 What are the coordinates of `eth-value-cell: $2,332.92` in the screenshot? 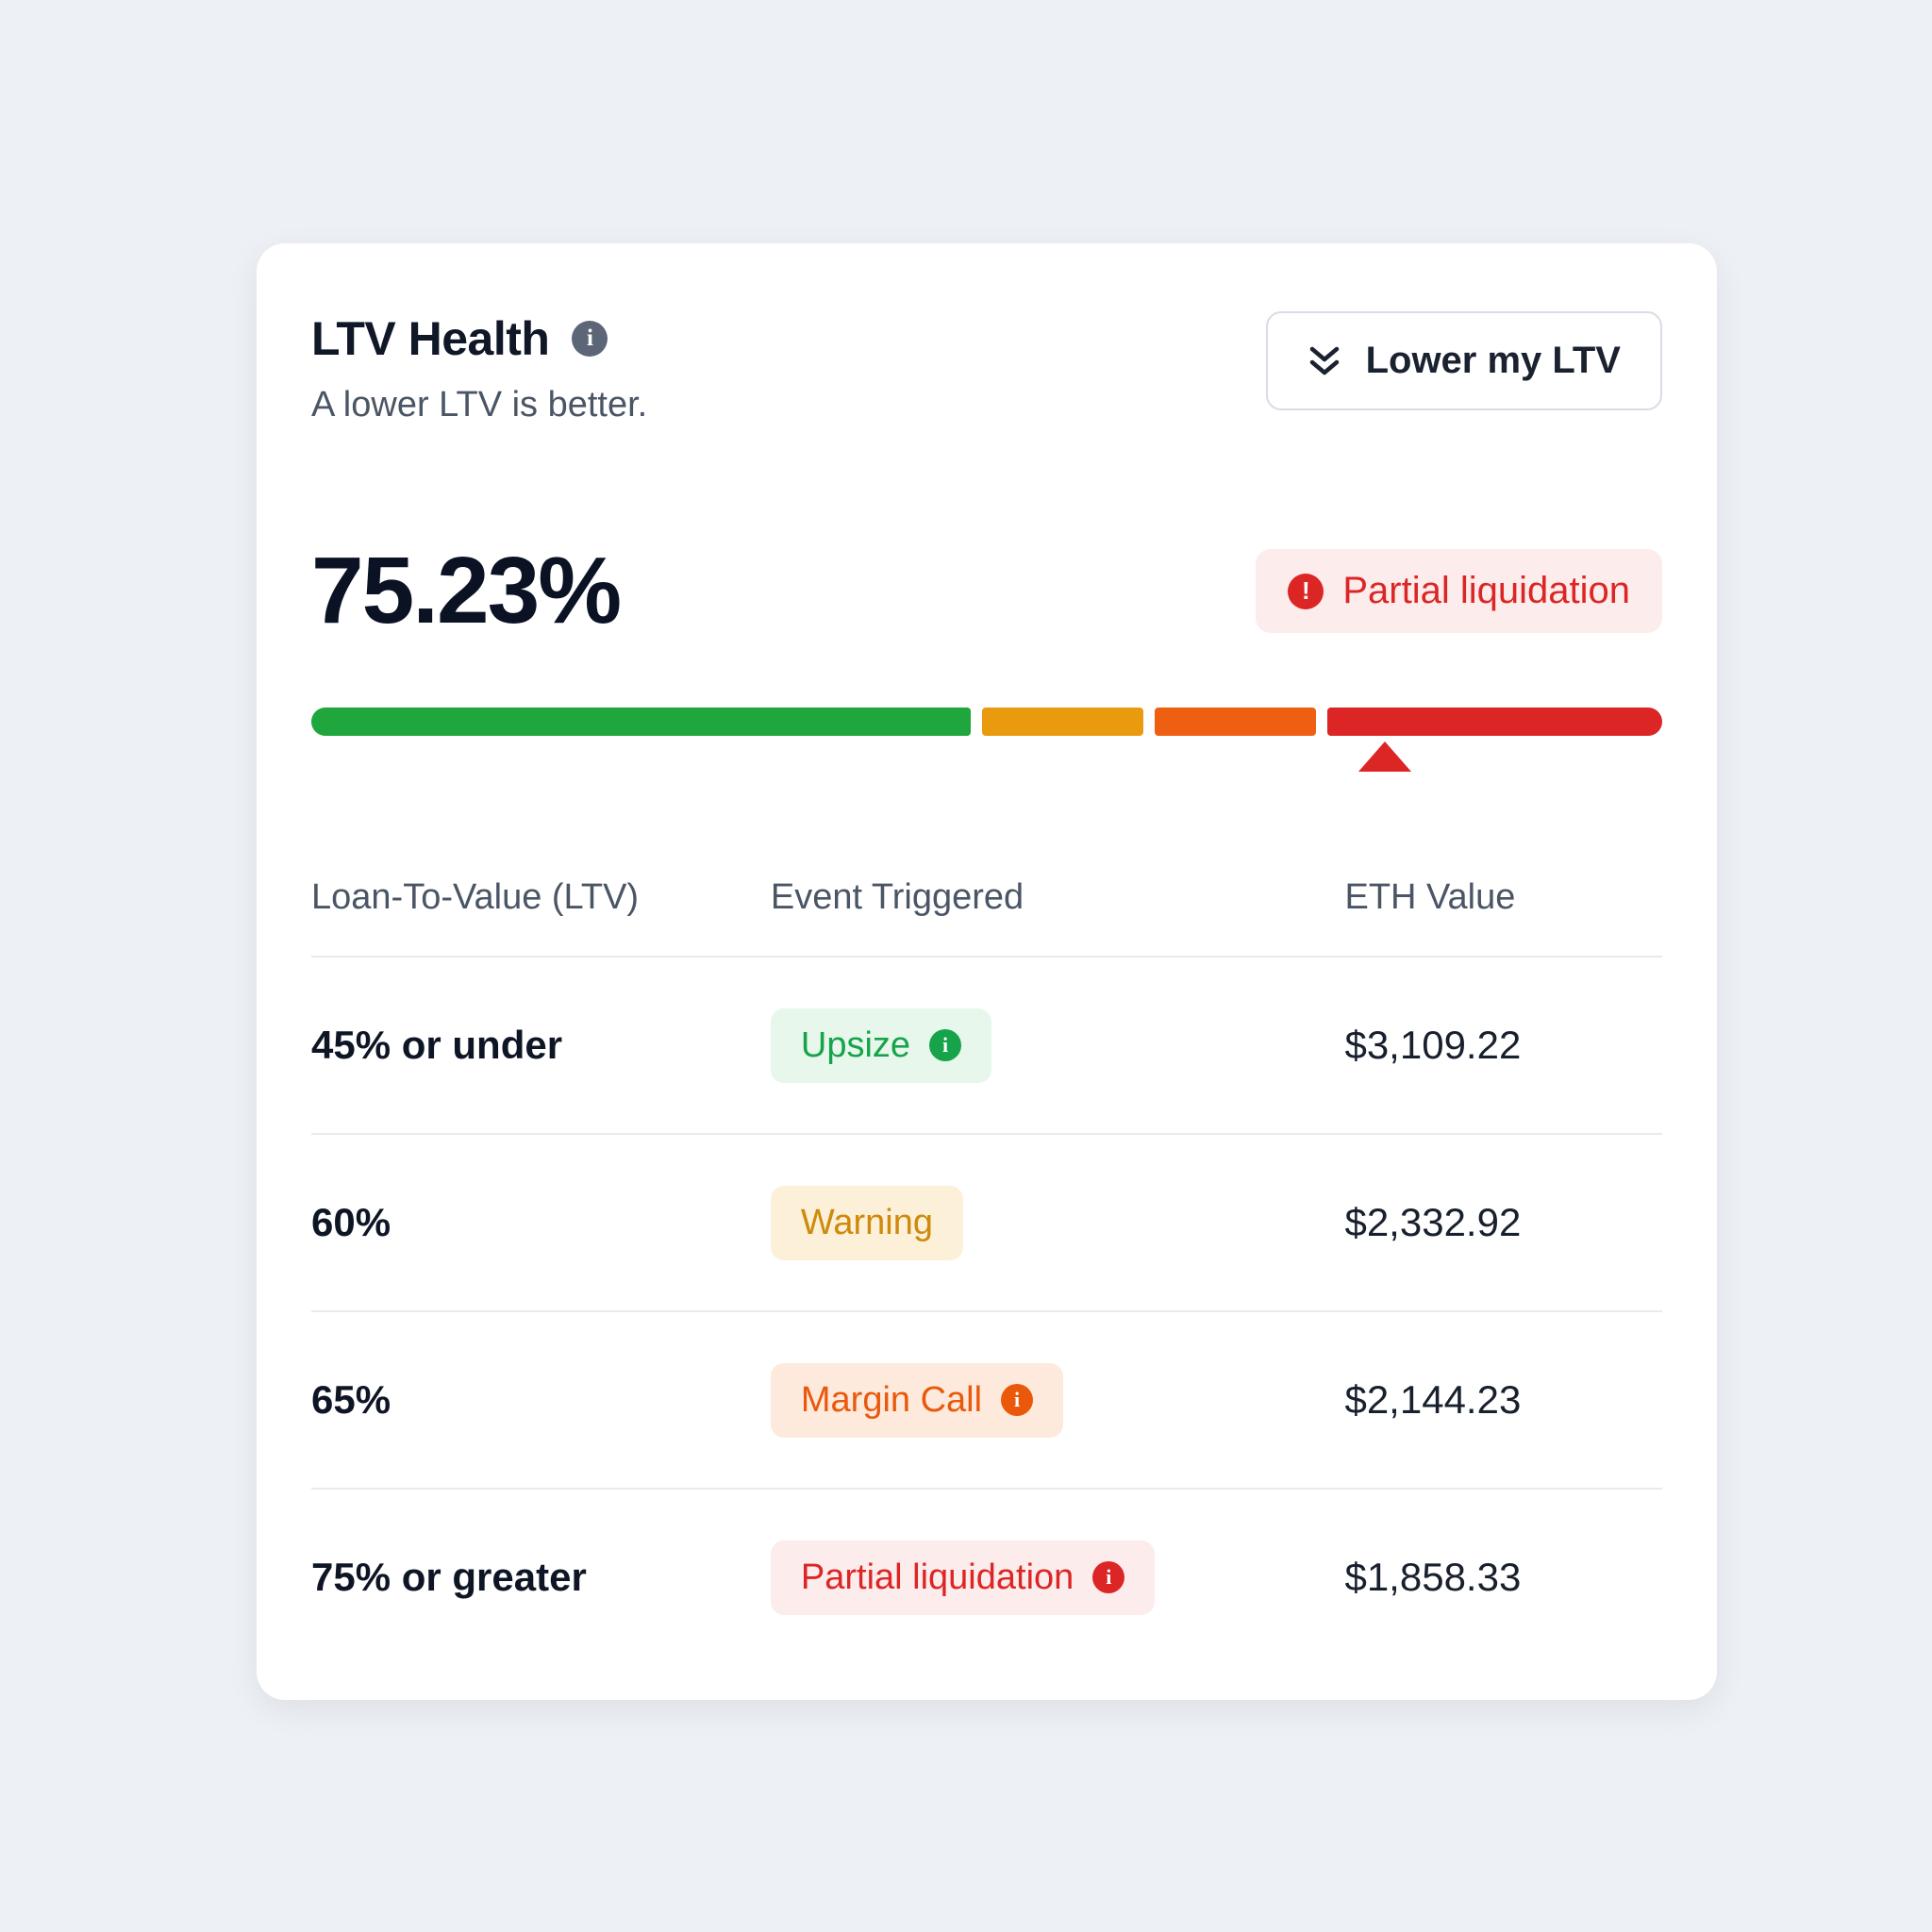 It's located at (1433, 1222).